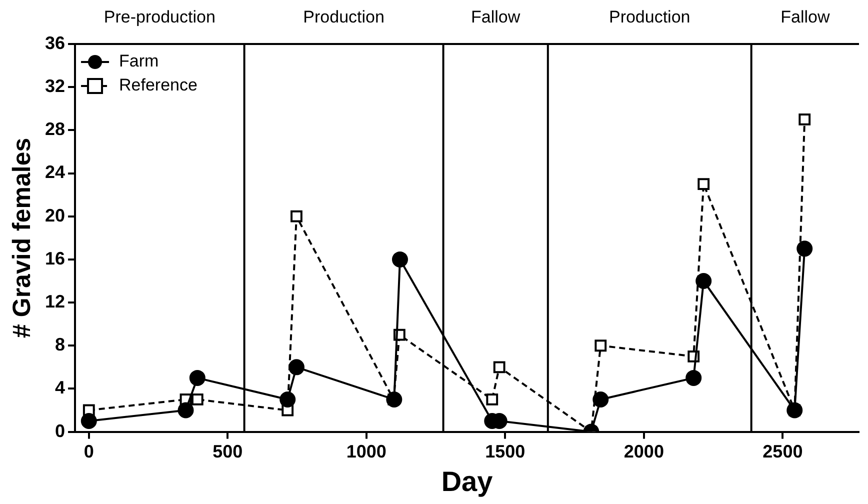 This screenshot has width=868, height=504. I want to click on legend-label: Farm, so click(139, 61).